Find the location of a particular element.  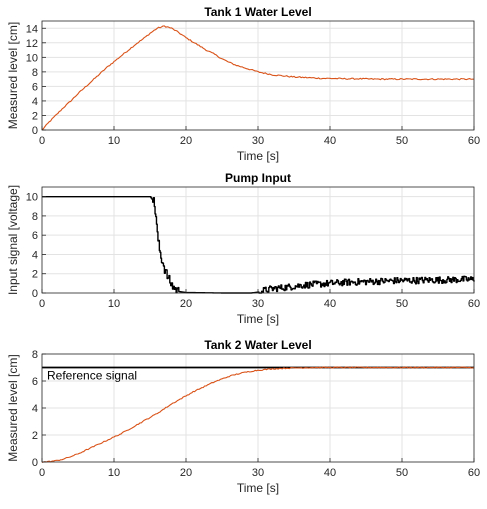

chart-title: Tank 1 Water Level is located at coordinates (257, 12).